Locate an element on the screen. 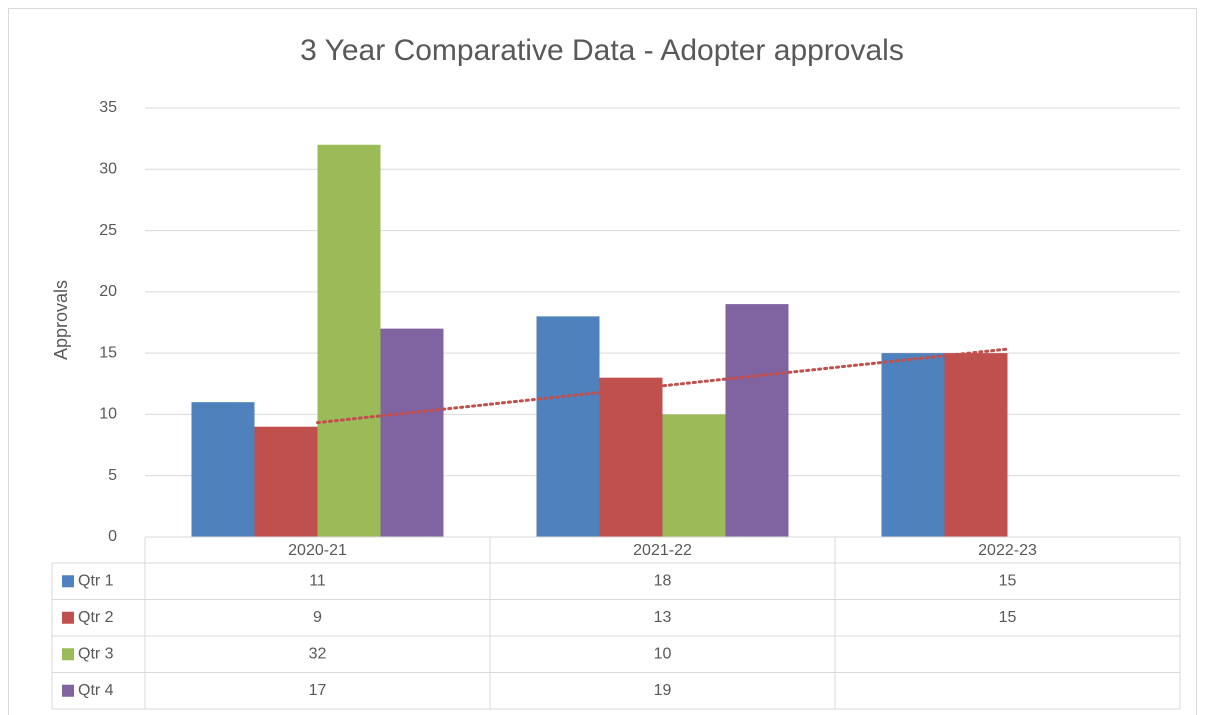 This screenshot has height=715, width=1205. trendline is located at coordinates (662, 386).